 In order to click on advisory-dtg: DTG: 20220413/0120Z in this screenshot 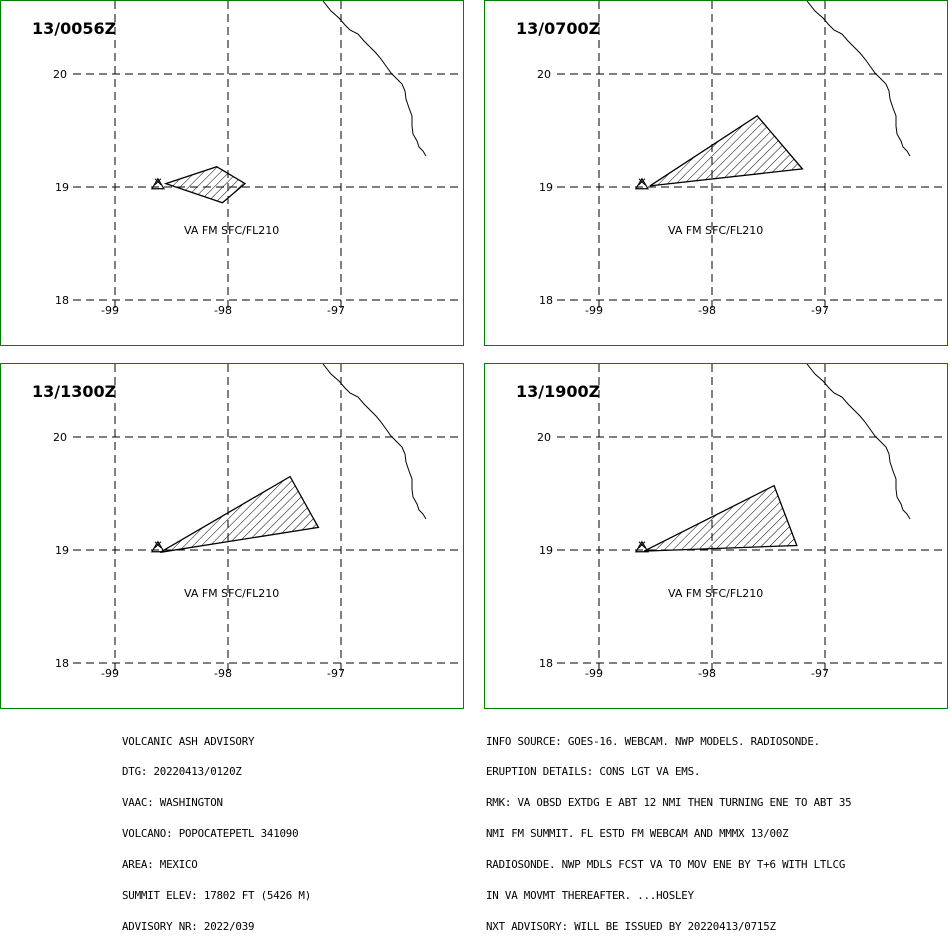, I will do `click(182, 772)`.